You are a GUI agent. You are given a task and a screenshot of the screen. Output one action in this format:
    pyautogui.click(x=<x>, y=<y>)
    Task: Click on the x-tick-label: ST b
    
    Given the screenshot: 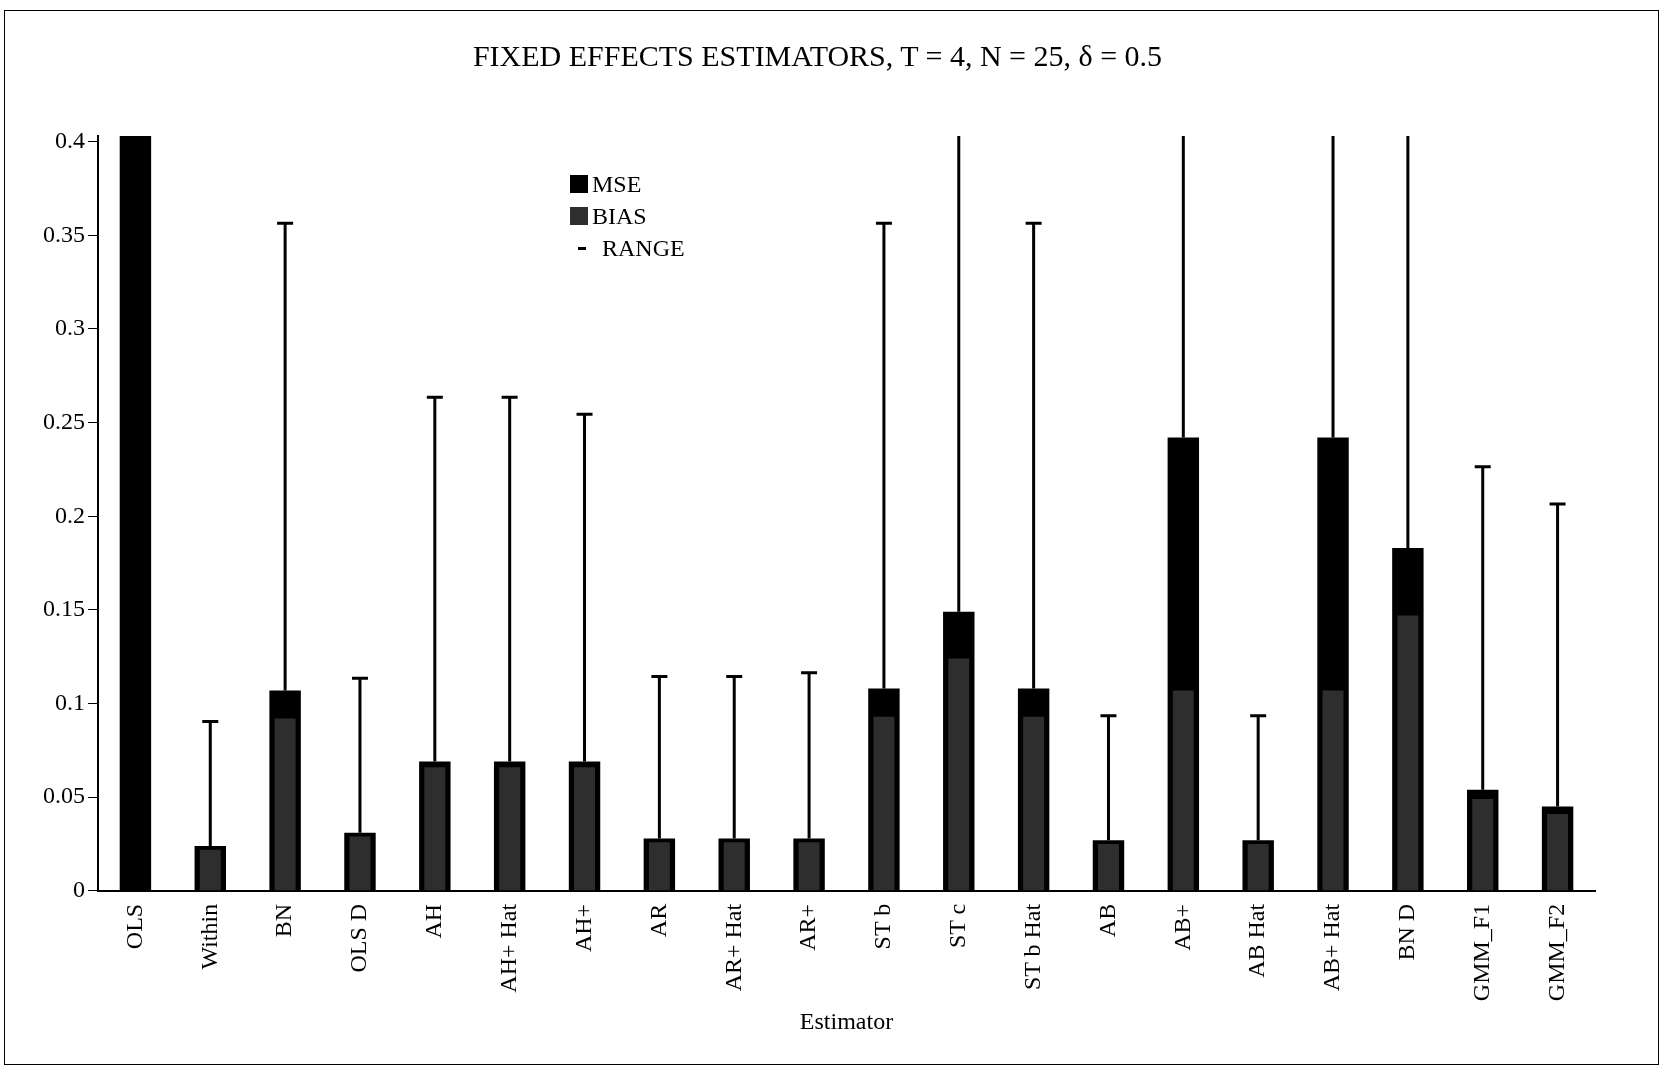 What is the action you would take?
    pyautogui.click(x=882, y=926)
    